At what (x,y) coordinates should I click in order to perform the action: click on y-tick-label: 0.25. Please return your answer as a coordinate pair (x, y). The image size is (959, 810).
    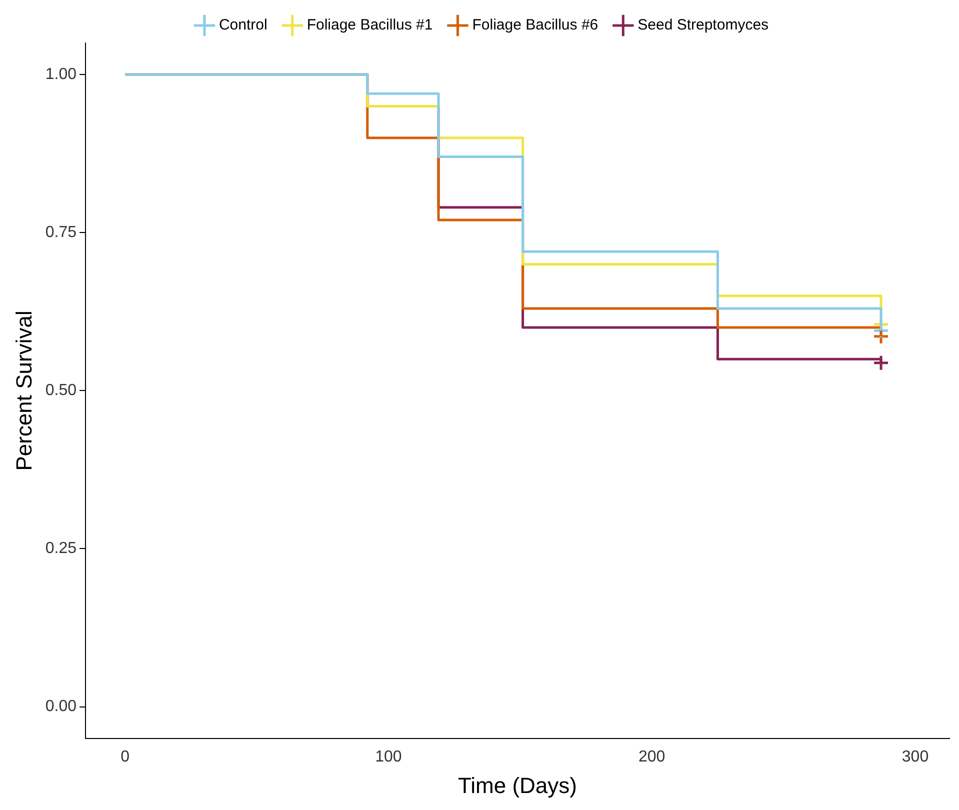
    Looking at the image, I should click on (61, 549).